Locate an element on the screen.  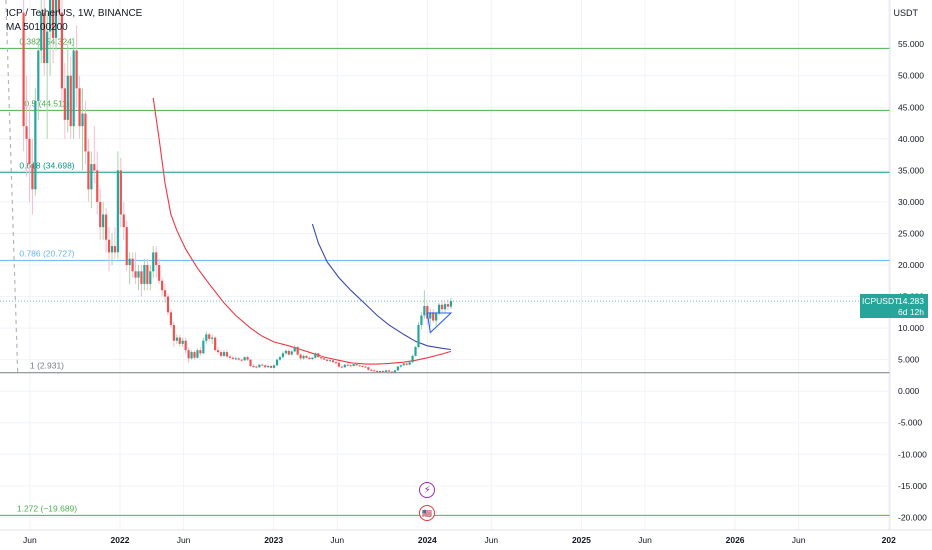
symbol-title: ICP / TetherUS, 1W, BINANCE is located at coordinates (74, 13).